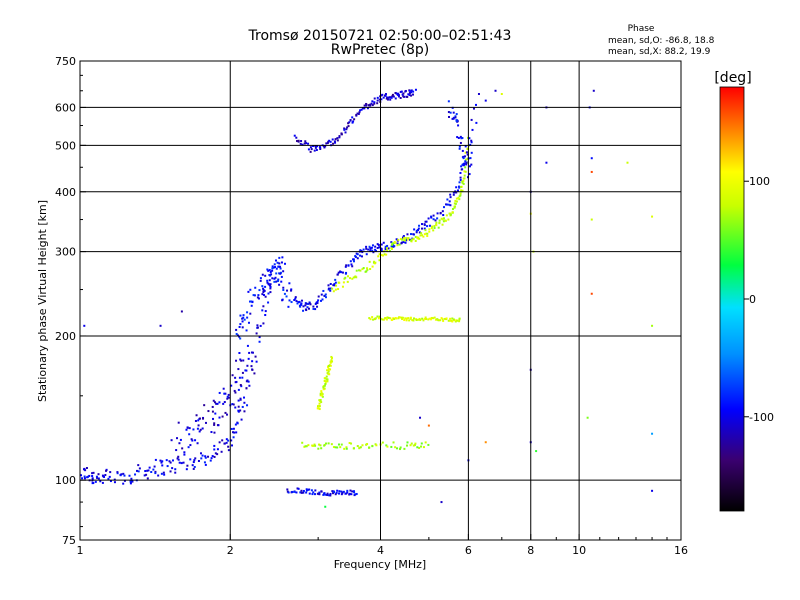 This screenshot has width=800, height=600. What do you see at coordinates (380, 550) in the screenshot?
I see `x-tick-label: 4` at bounding box center [380, 550].